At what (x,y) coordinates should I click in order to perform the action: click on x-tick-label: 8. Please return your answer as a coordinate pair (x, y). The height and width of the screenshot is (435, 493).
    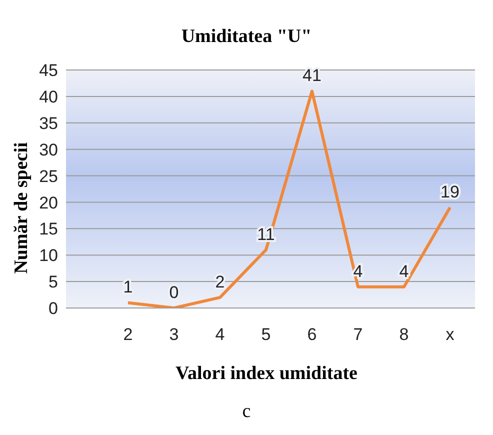
    Looking at the image, I should click on (404, 334).